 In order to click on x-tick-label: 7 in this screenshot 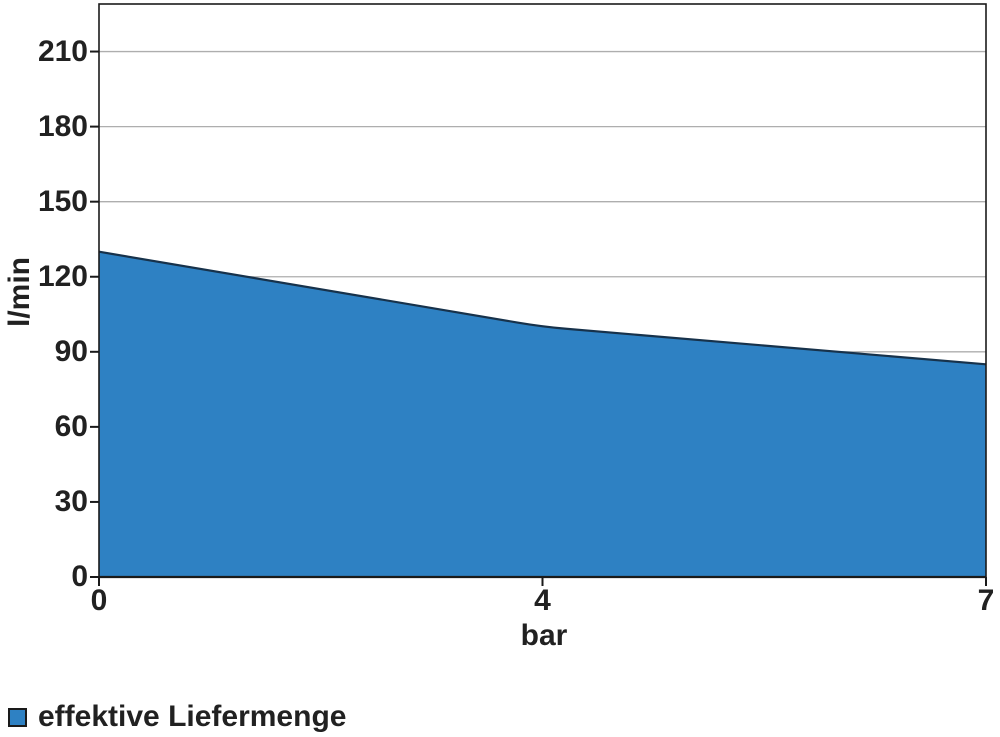, I will do `click(986, 600)`.